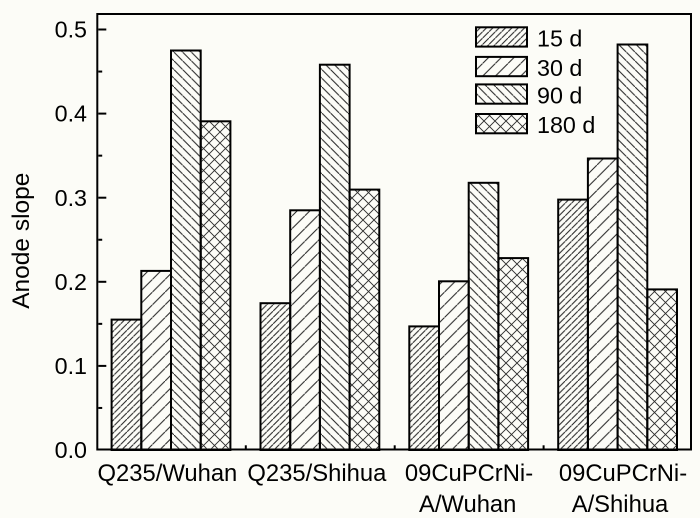 Image resolution: width=700 pixels, height=518 pixels. What do you see at coordinates (71, 282) in the screenshot?
I see `svg-text: 0.2` at bounding box center [71, 282].